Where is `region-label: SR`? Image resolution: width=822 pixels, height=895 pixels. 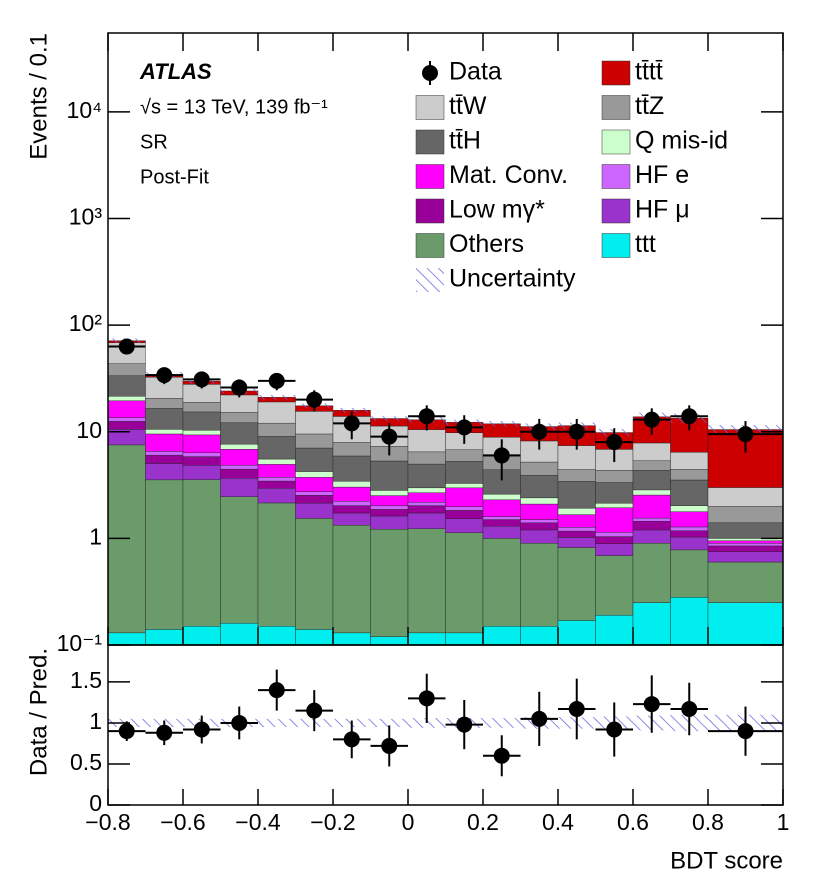
region-label: SR is located at coordinates (154, 142).